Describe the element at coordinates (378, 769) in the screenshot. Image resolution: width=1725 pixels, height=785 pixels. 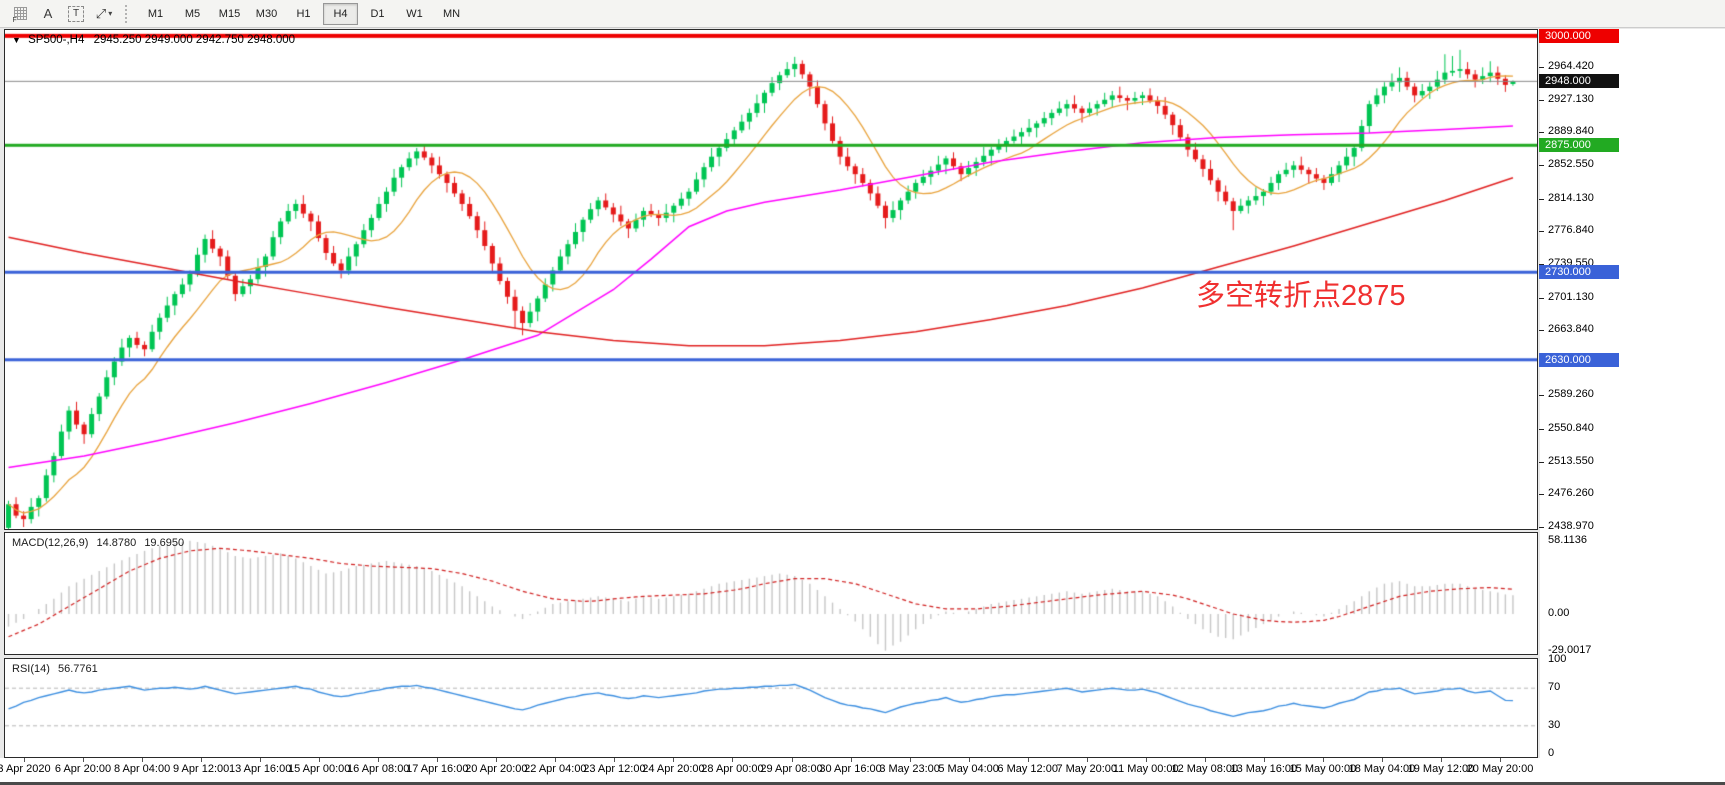
I see `time-axis-label: 16 Apr 08:00` at that location.